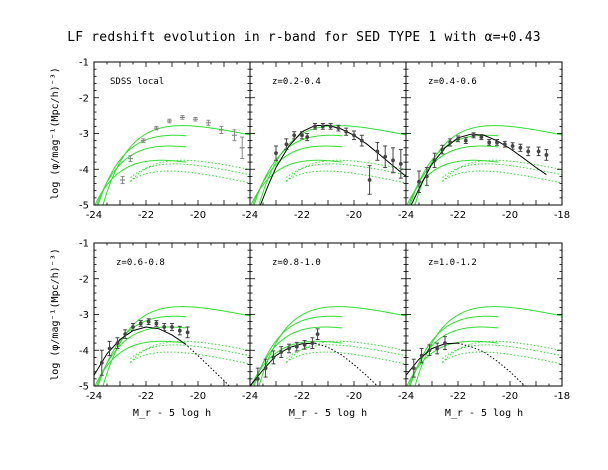  I want to click on panel-2: -24 -22 -20 z=0.2-0.4, so click(324, 141).